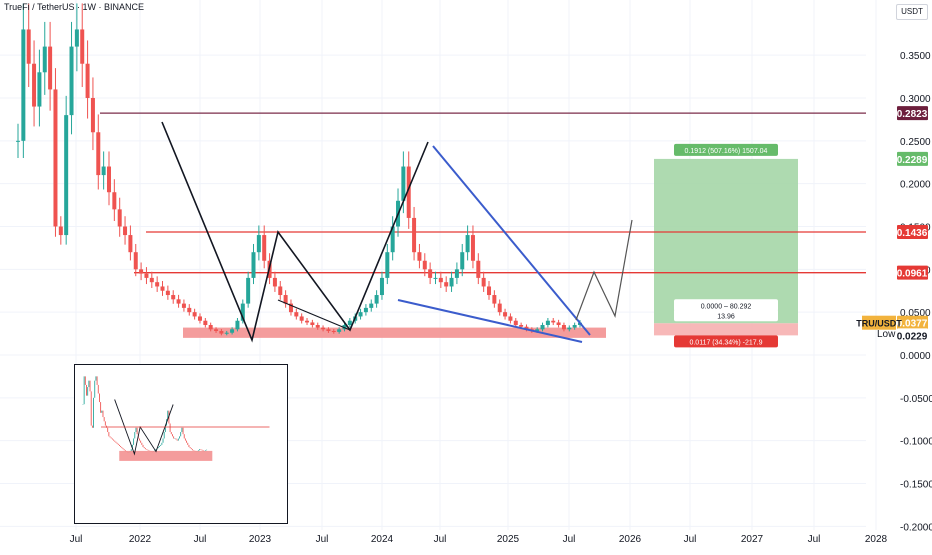  Describe the element at coordinates (726, 341) in the screenshot. I see `stop-label: 0.0117 (34.34%) -217.9` at that location.